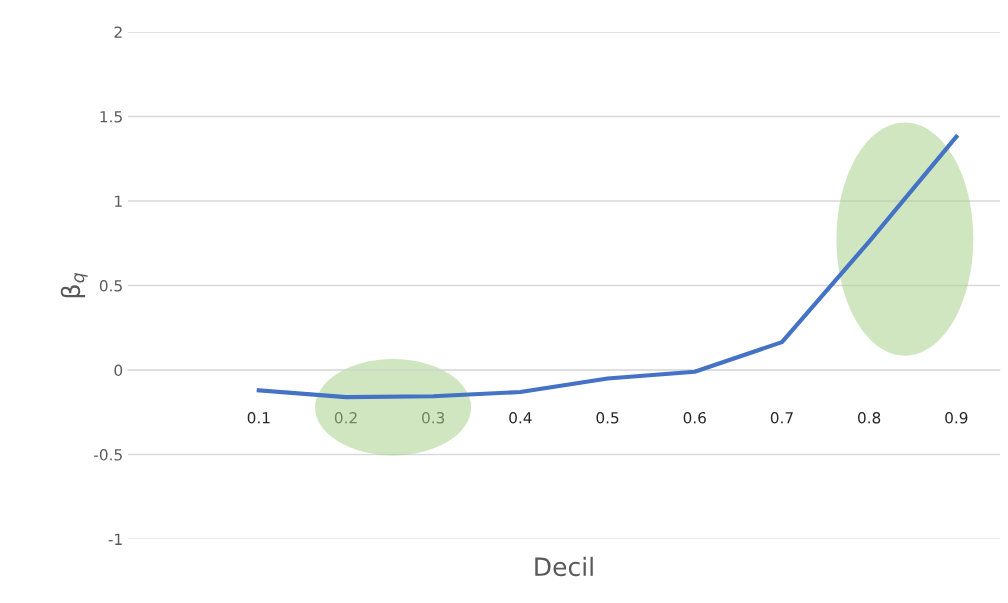  Describe the element at coordinates (110, 285) in the screenshot. I see `y-tick-label: 0.5` at that location.